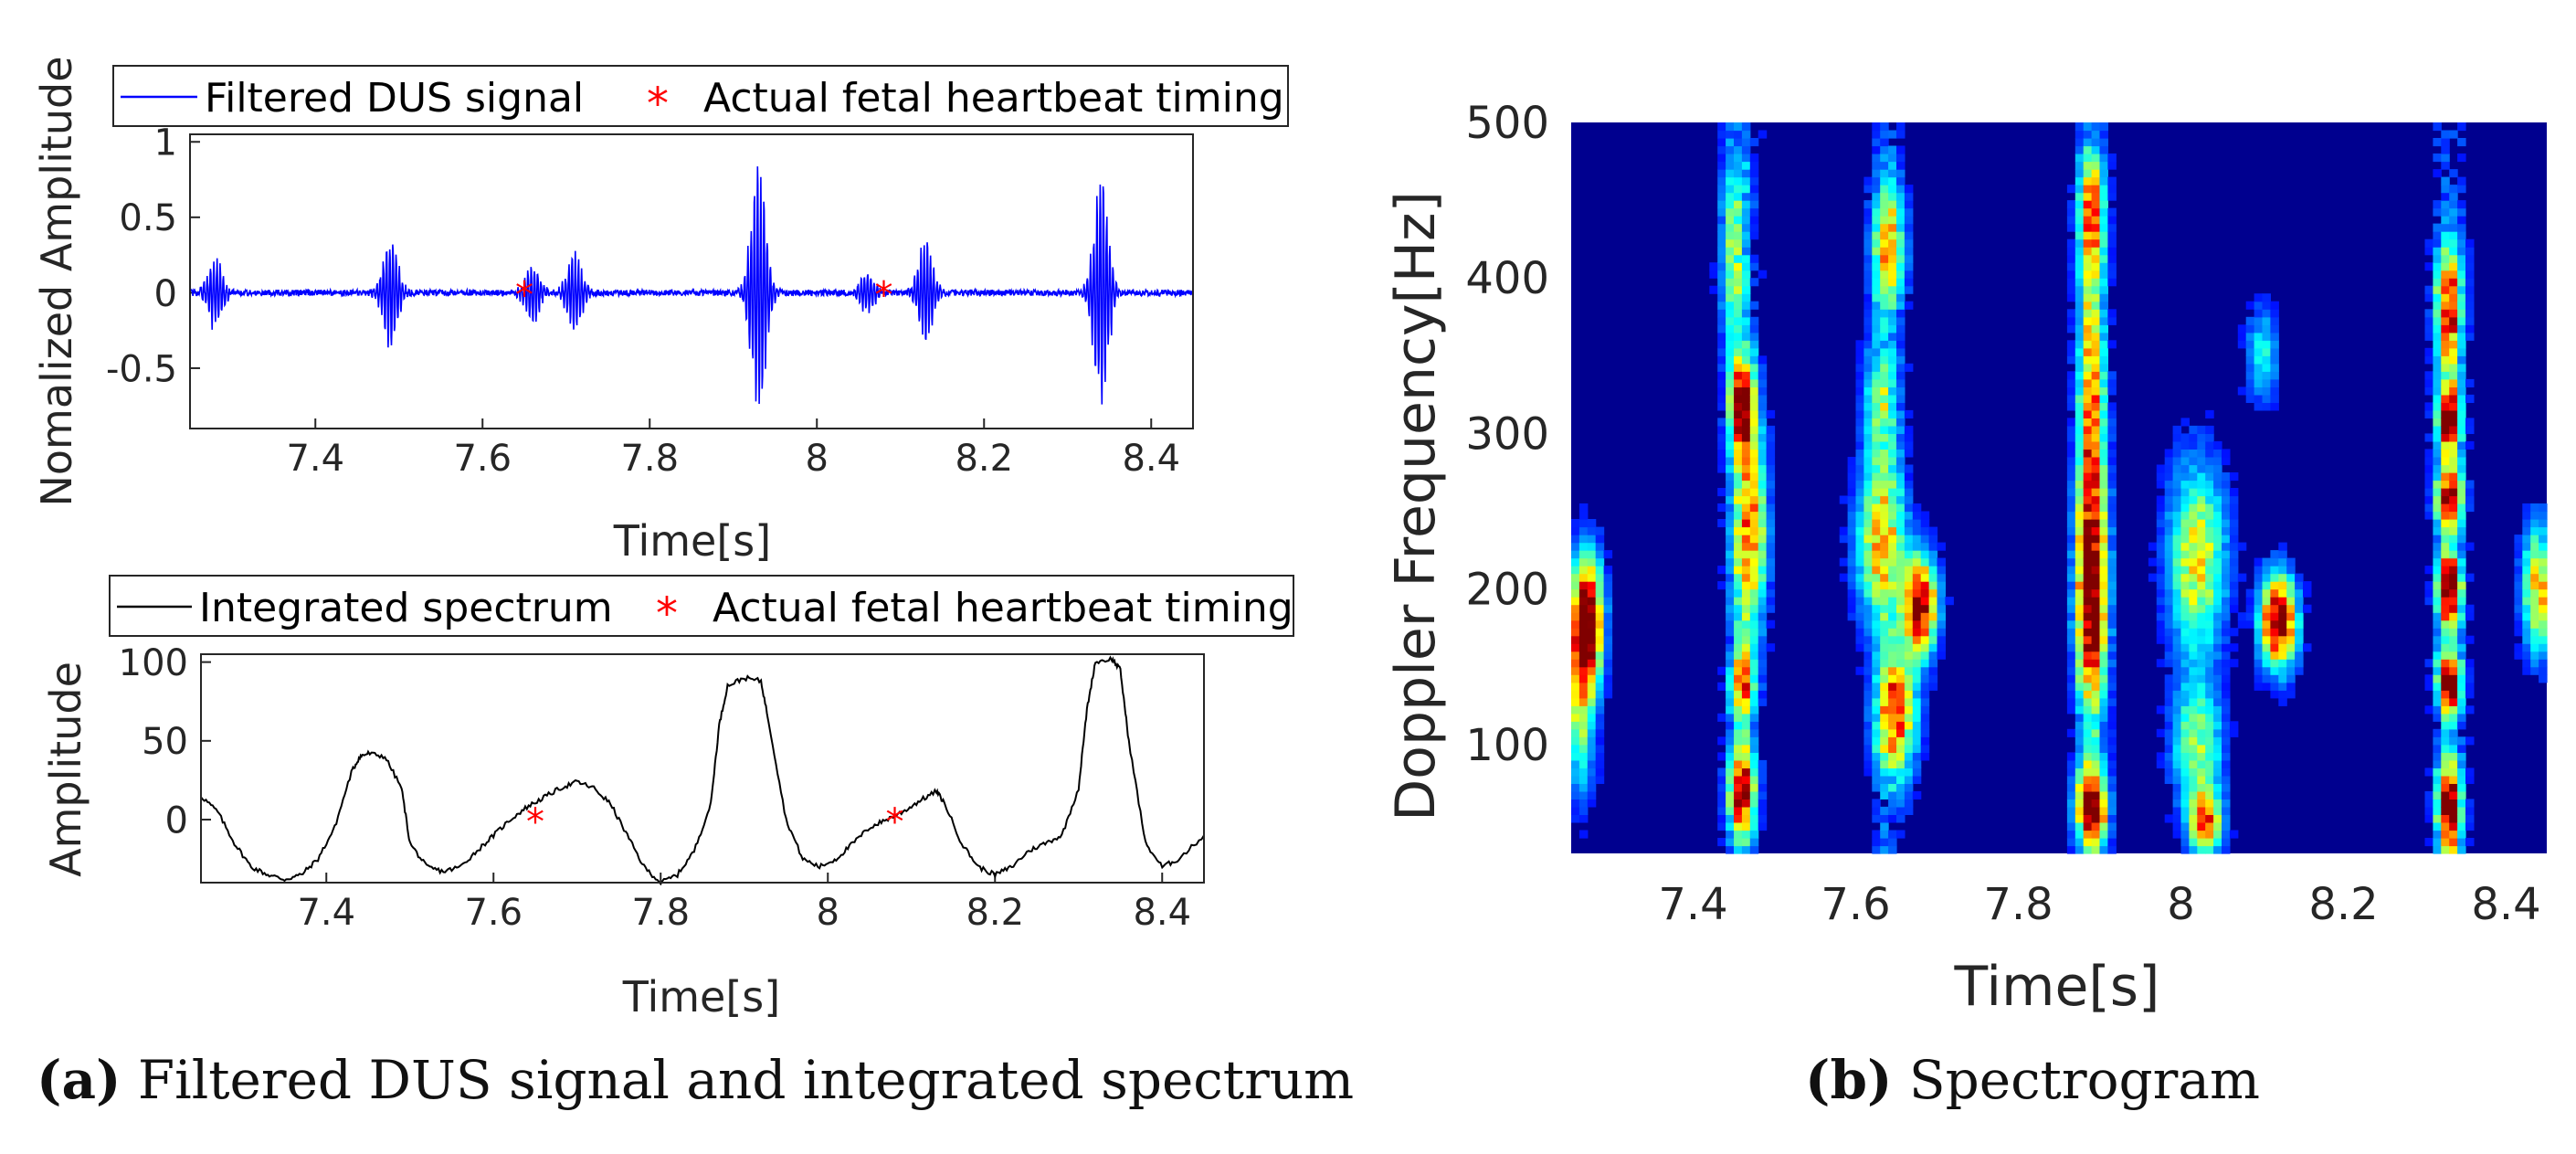 The height and width of the screenshot is (1154, 2576). What do you see at coordinates (883, 295) in the screenshot?
I see `dus-heartbeat-marker: *` at bounding box center [883, 295].